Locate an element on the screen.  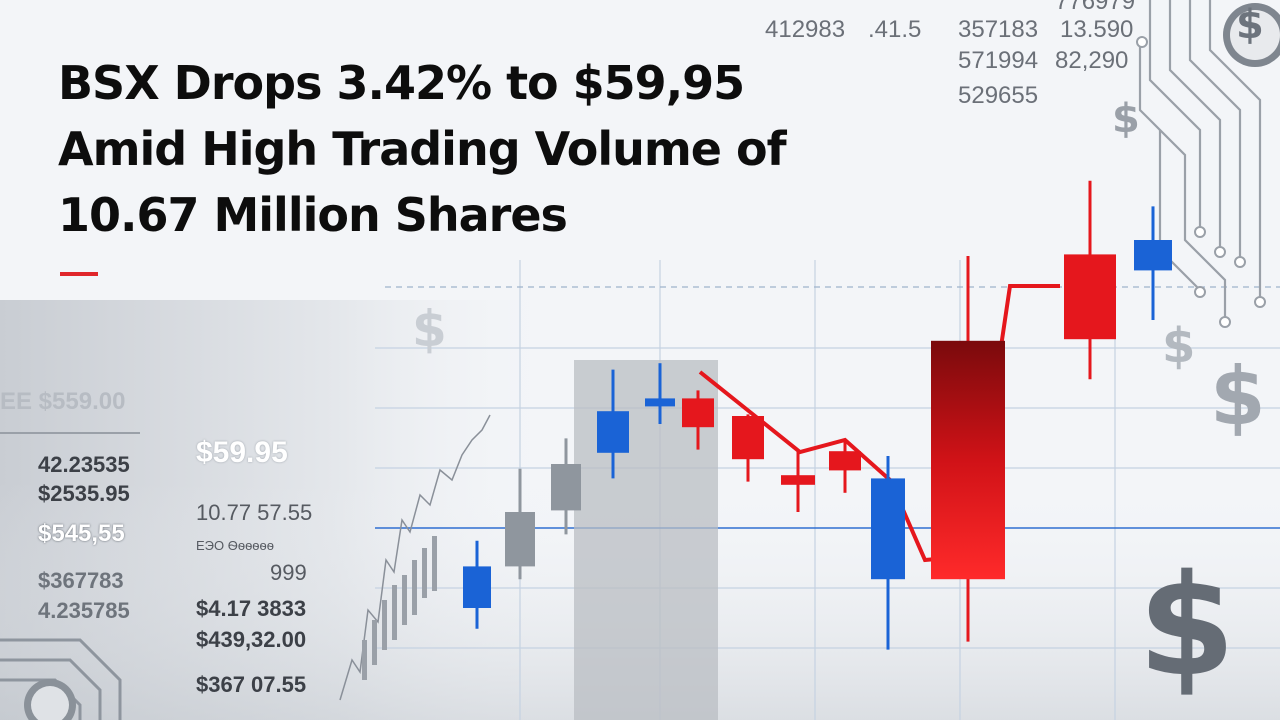
accent-rule is located at coordinates (79, 274).